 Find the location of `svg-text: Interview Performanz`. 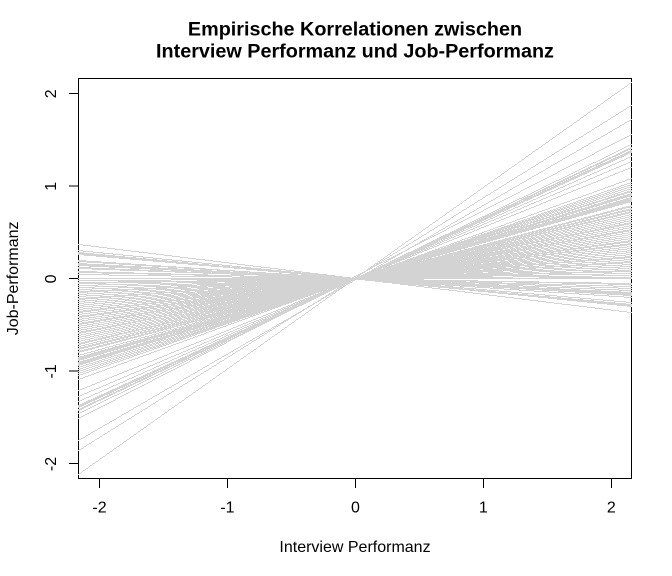

svg-text: Interview Performanz is located at coordinates (354, 547).